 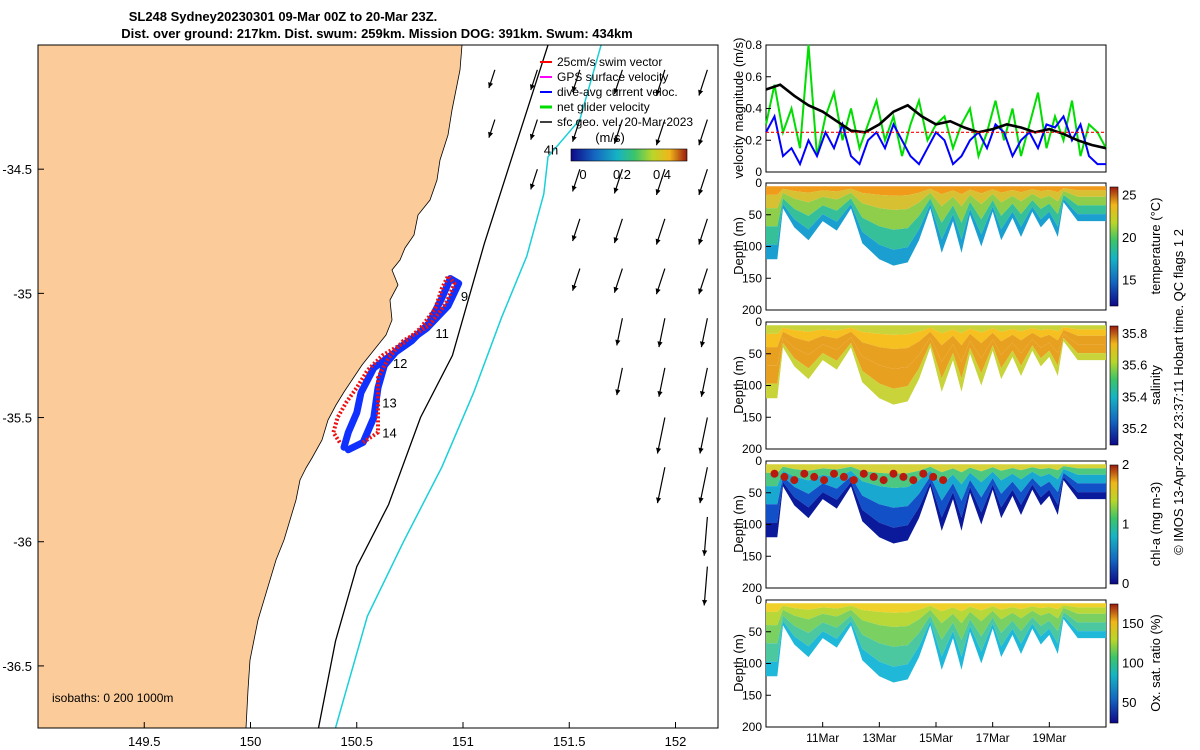 I want to click on surface-velocity-arrows, so click(x=598, y=337).